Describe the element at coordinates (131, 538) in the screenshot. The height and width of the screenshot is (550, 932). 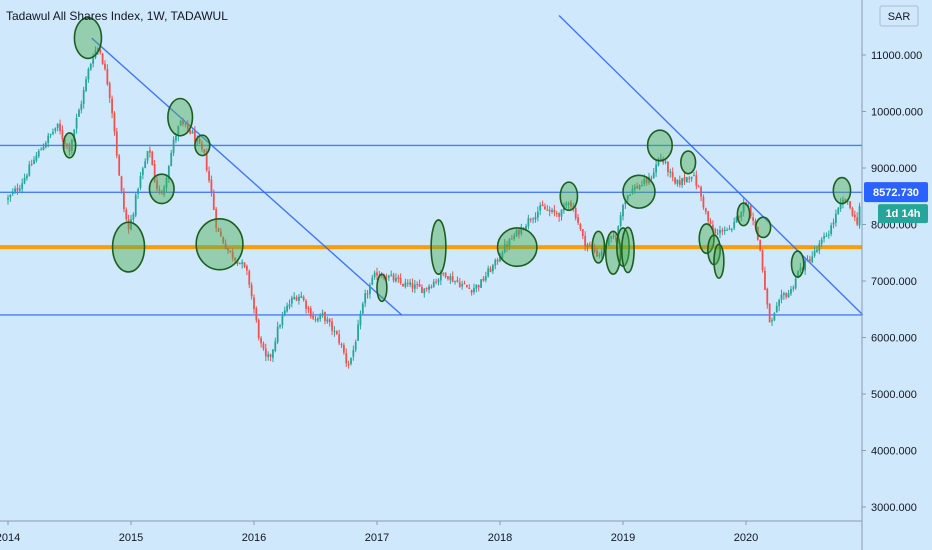
I see `x-tick-label-1: 2015` at that location.